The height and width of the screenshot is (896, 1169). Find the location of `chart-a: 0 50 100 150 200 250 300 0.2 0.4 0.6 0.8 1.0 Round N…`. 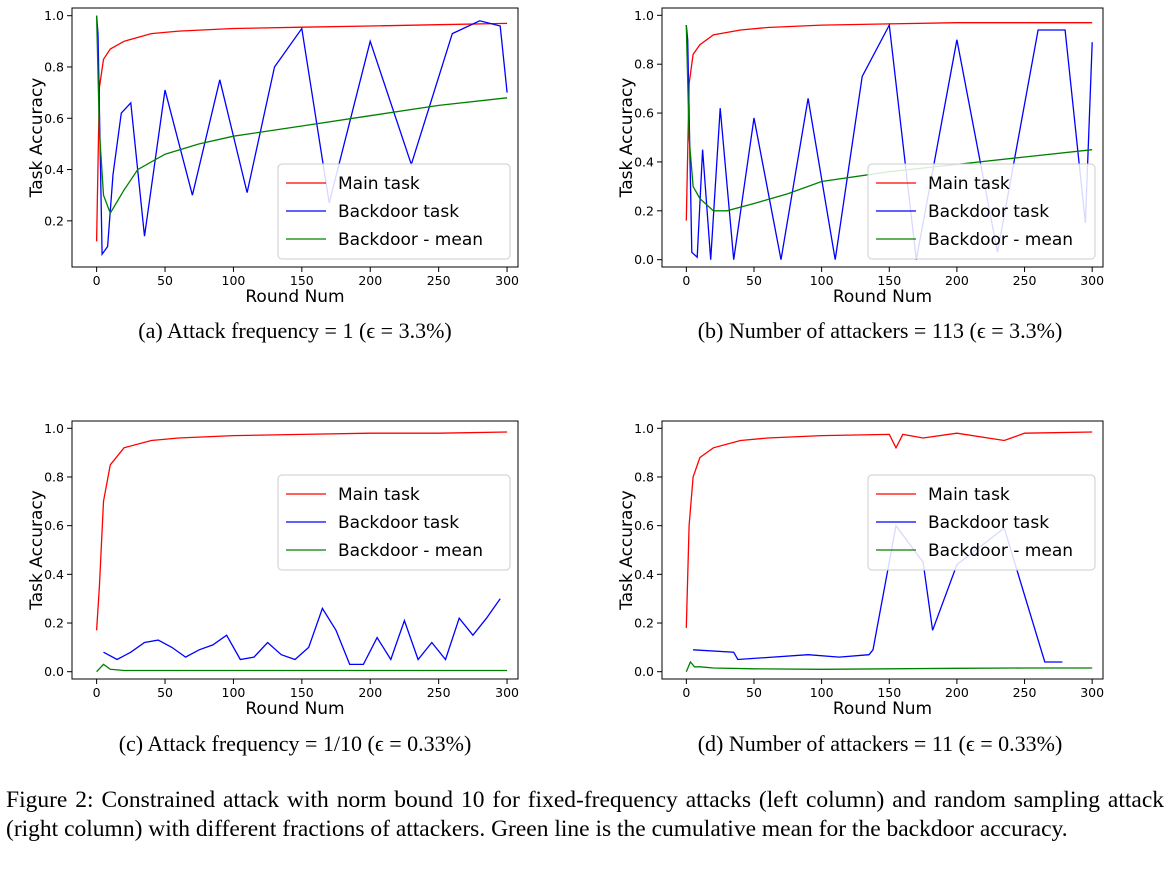

chart-a: 0 50 100 150 200 250 300 0.2 0.4 0.6 0.8 1.0 Round N… is located at coordinates (273, 157).